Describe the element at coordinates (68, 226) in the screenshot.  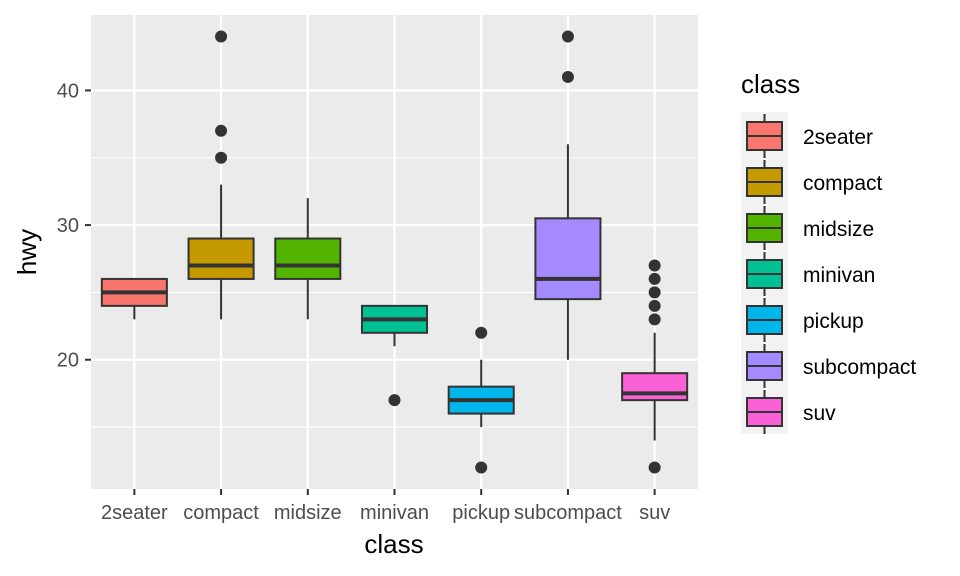
I see `y-tick-label: 30` at that location.